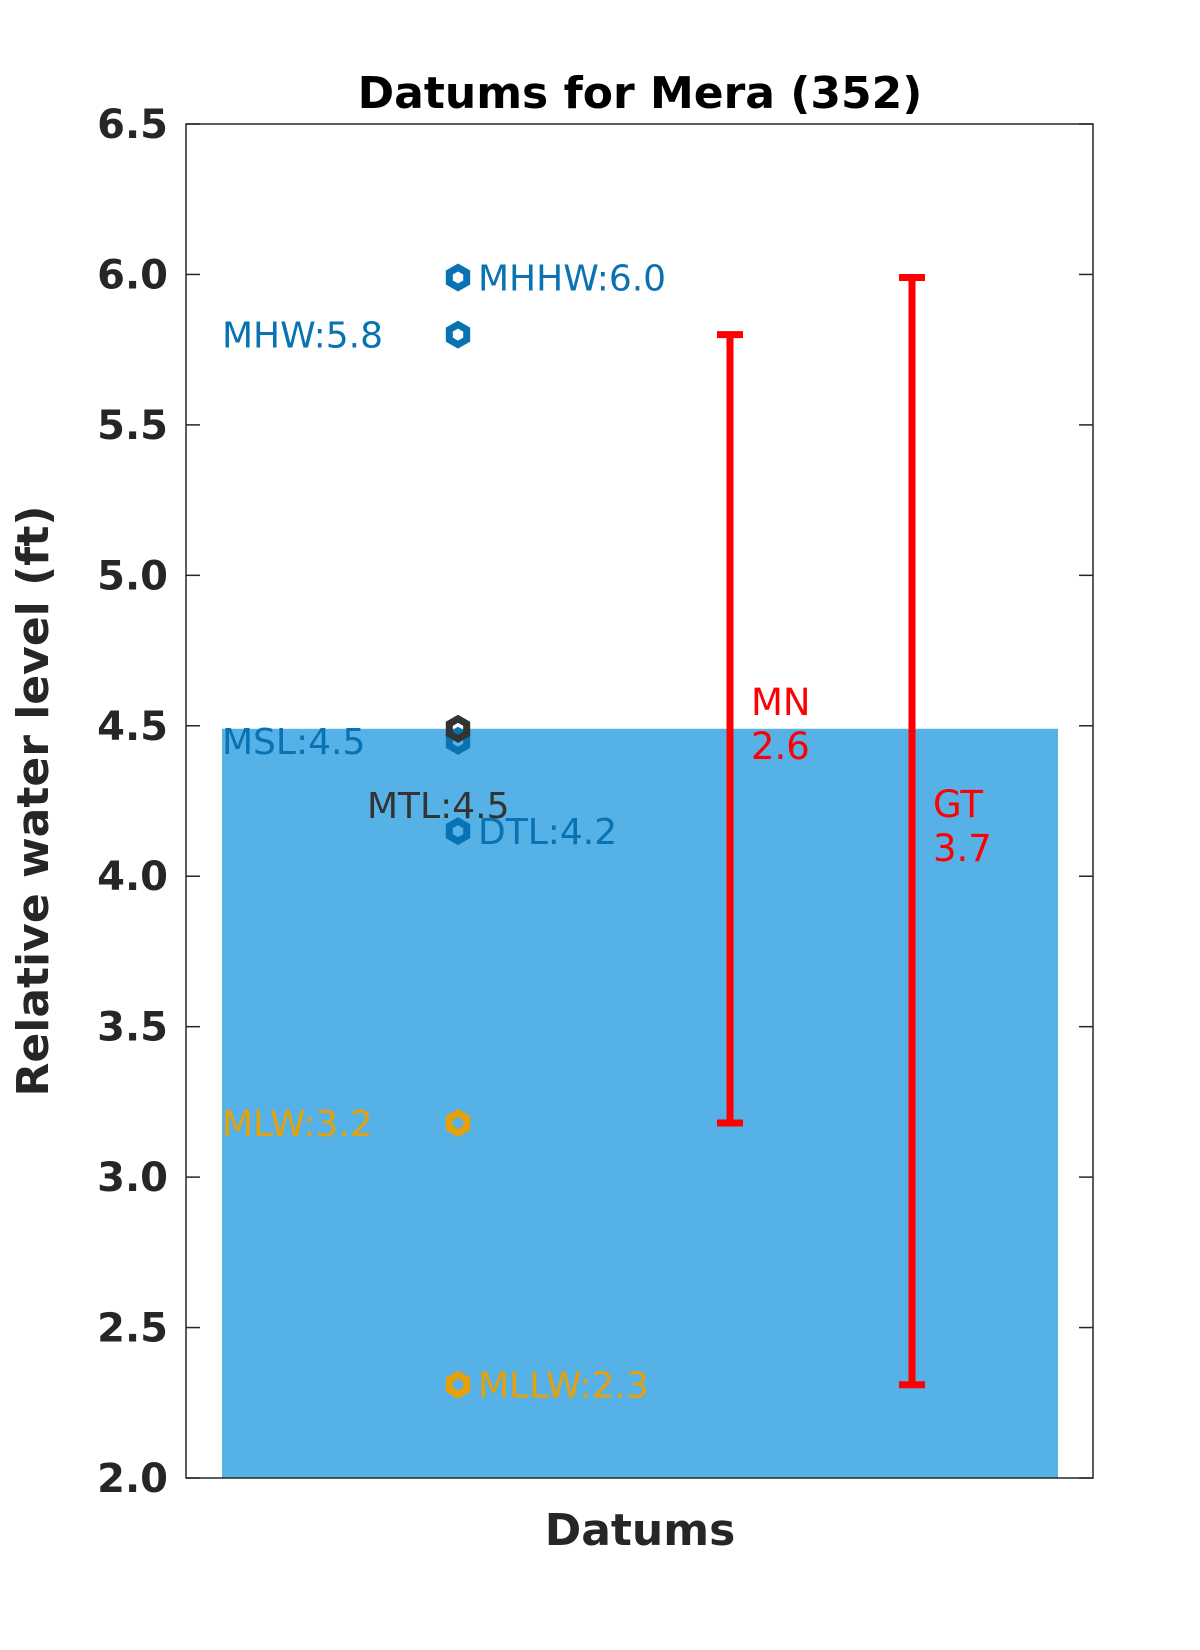 The image size is (1200, 1650). What do you see at coordinates (132, 1178) in the screenshot?
I see `y-tick-label: 3.0` at bounding box center [132, 1178].